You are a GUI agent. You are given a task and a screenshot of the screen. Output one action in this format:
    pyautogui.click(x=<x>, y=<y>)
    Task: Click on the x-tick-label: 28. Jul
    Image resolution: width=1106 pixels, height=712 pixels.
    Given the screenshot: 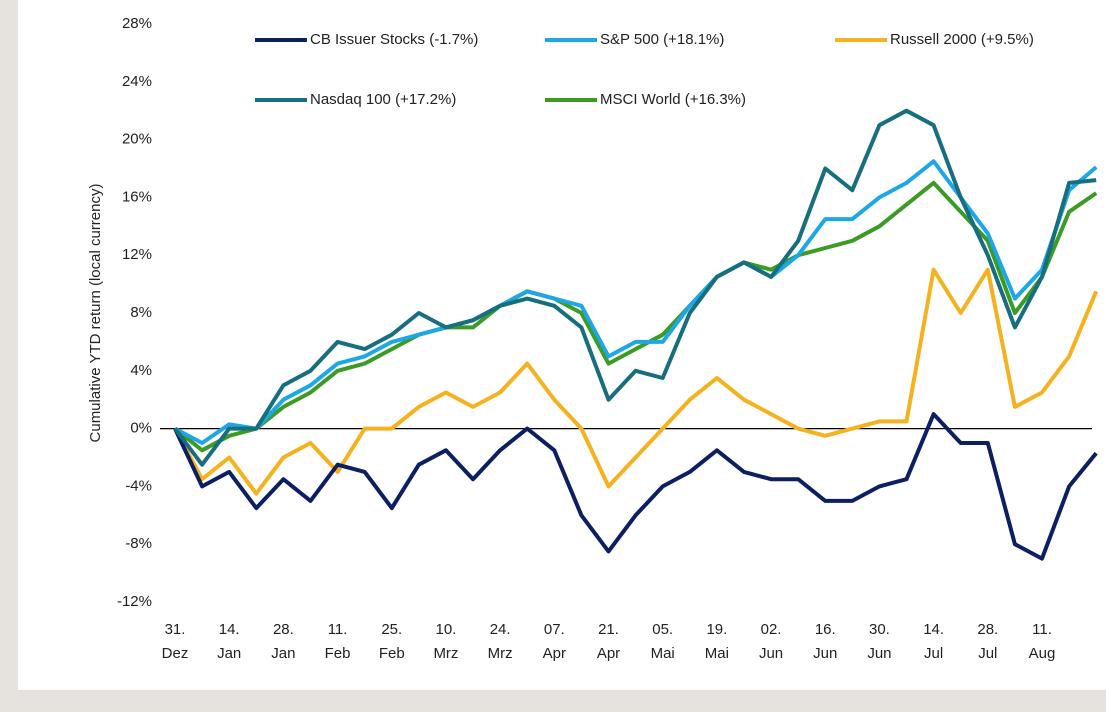 What is the action you would take?
    pyautogui.click(x=987, y=641)
    